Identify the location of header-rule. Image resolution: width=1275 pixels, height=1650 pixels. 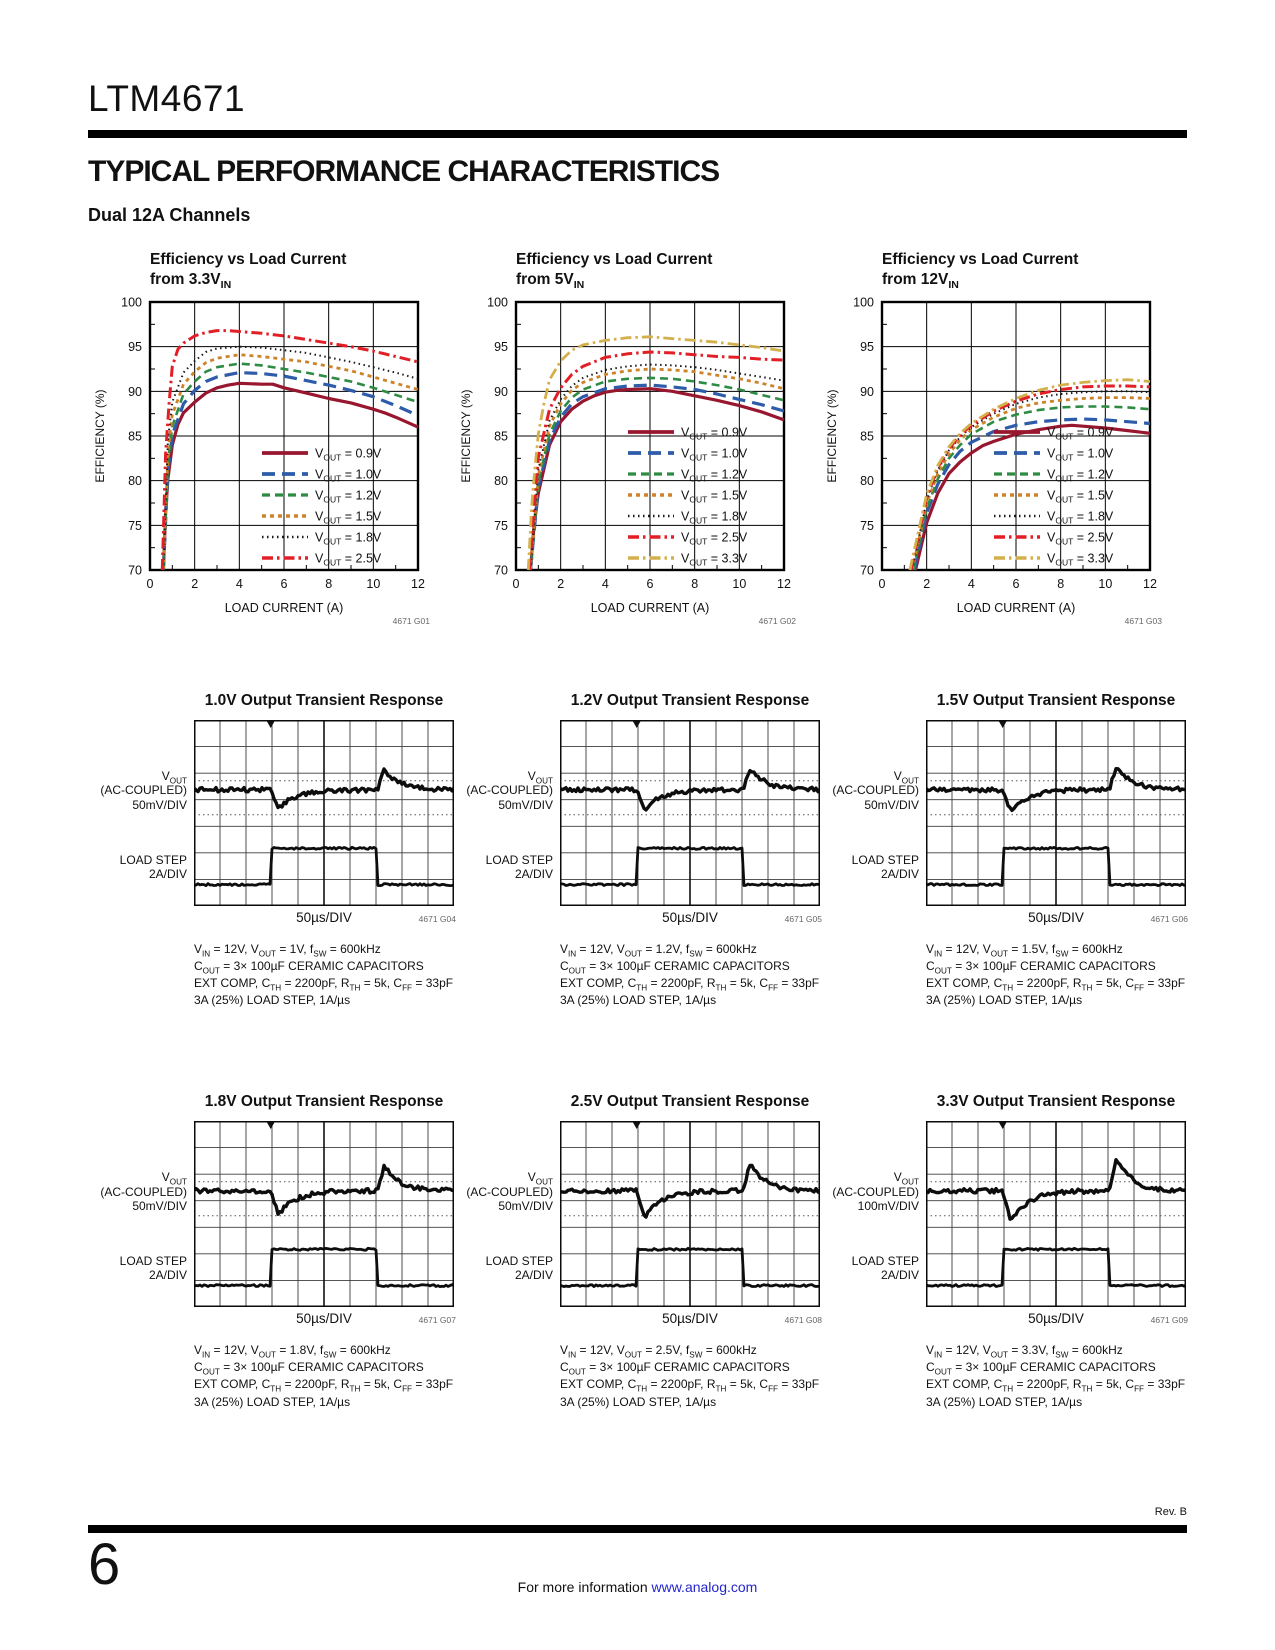
(637, 134).